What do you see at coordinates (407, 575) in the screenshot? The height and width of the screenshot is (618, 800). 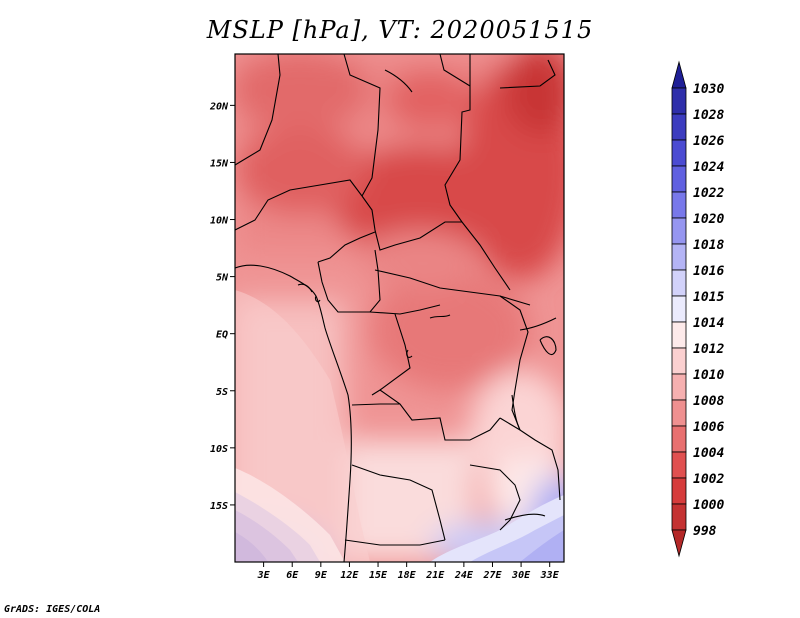 I see `x-tick-label: 18E` at bounding box center [407, 575].